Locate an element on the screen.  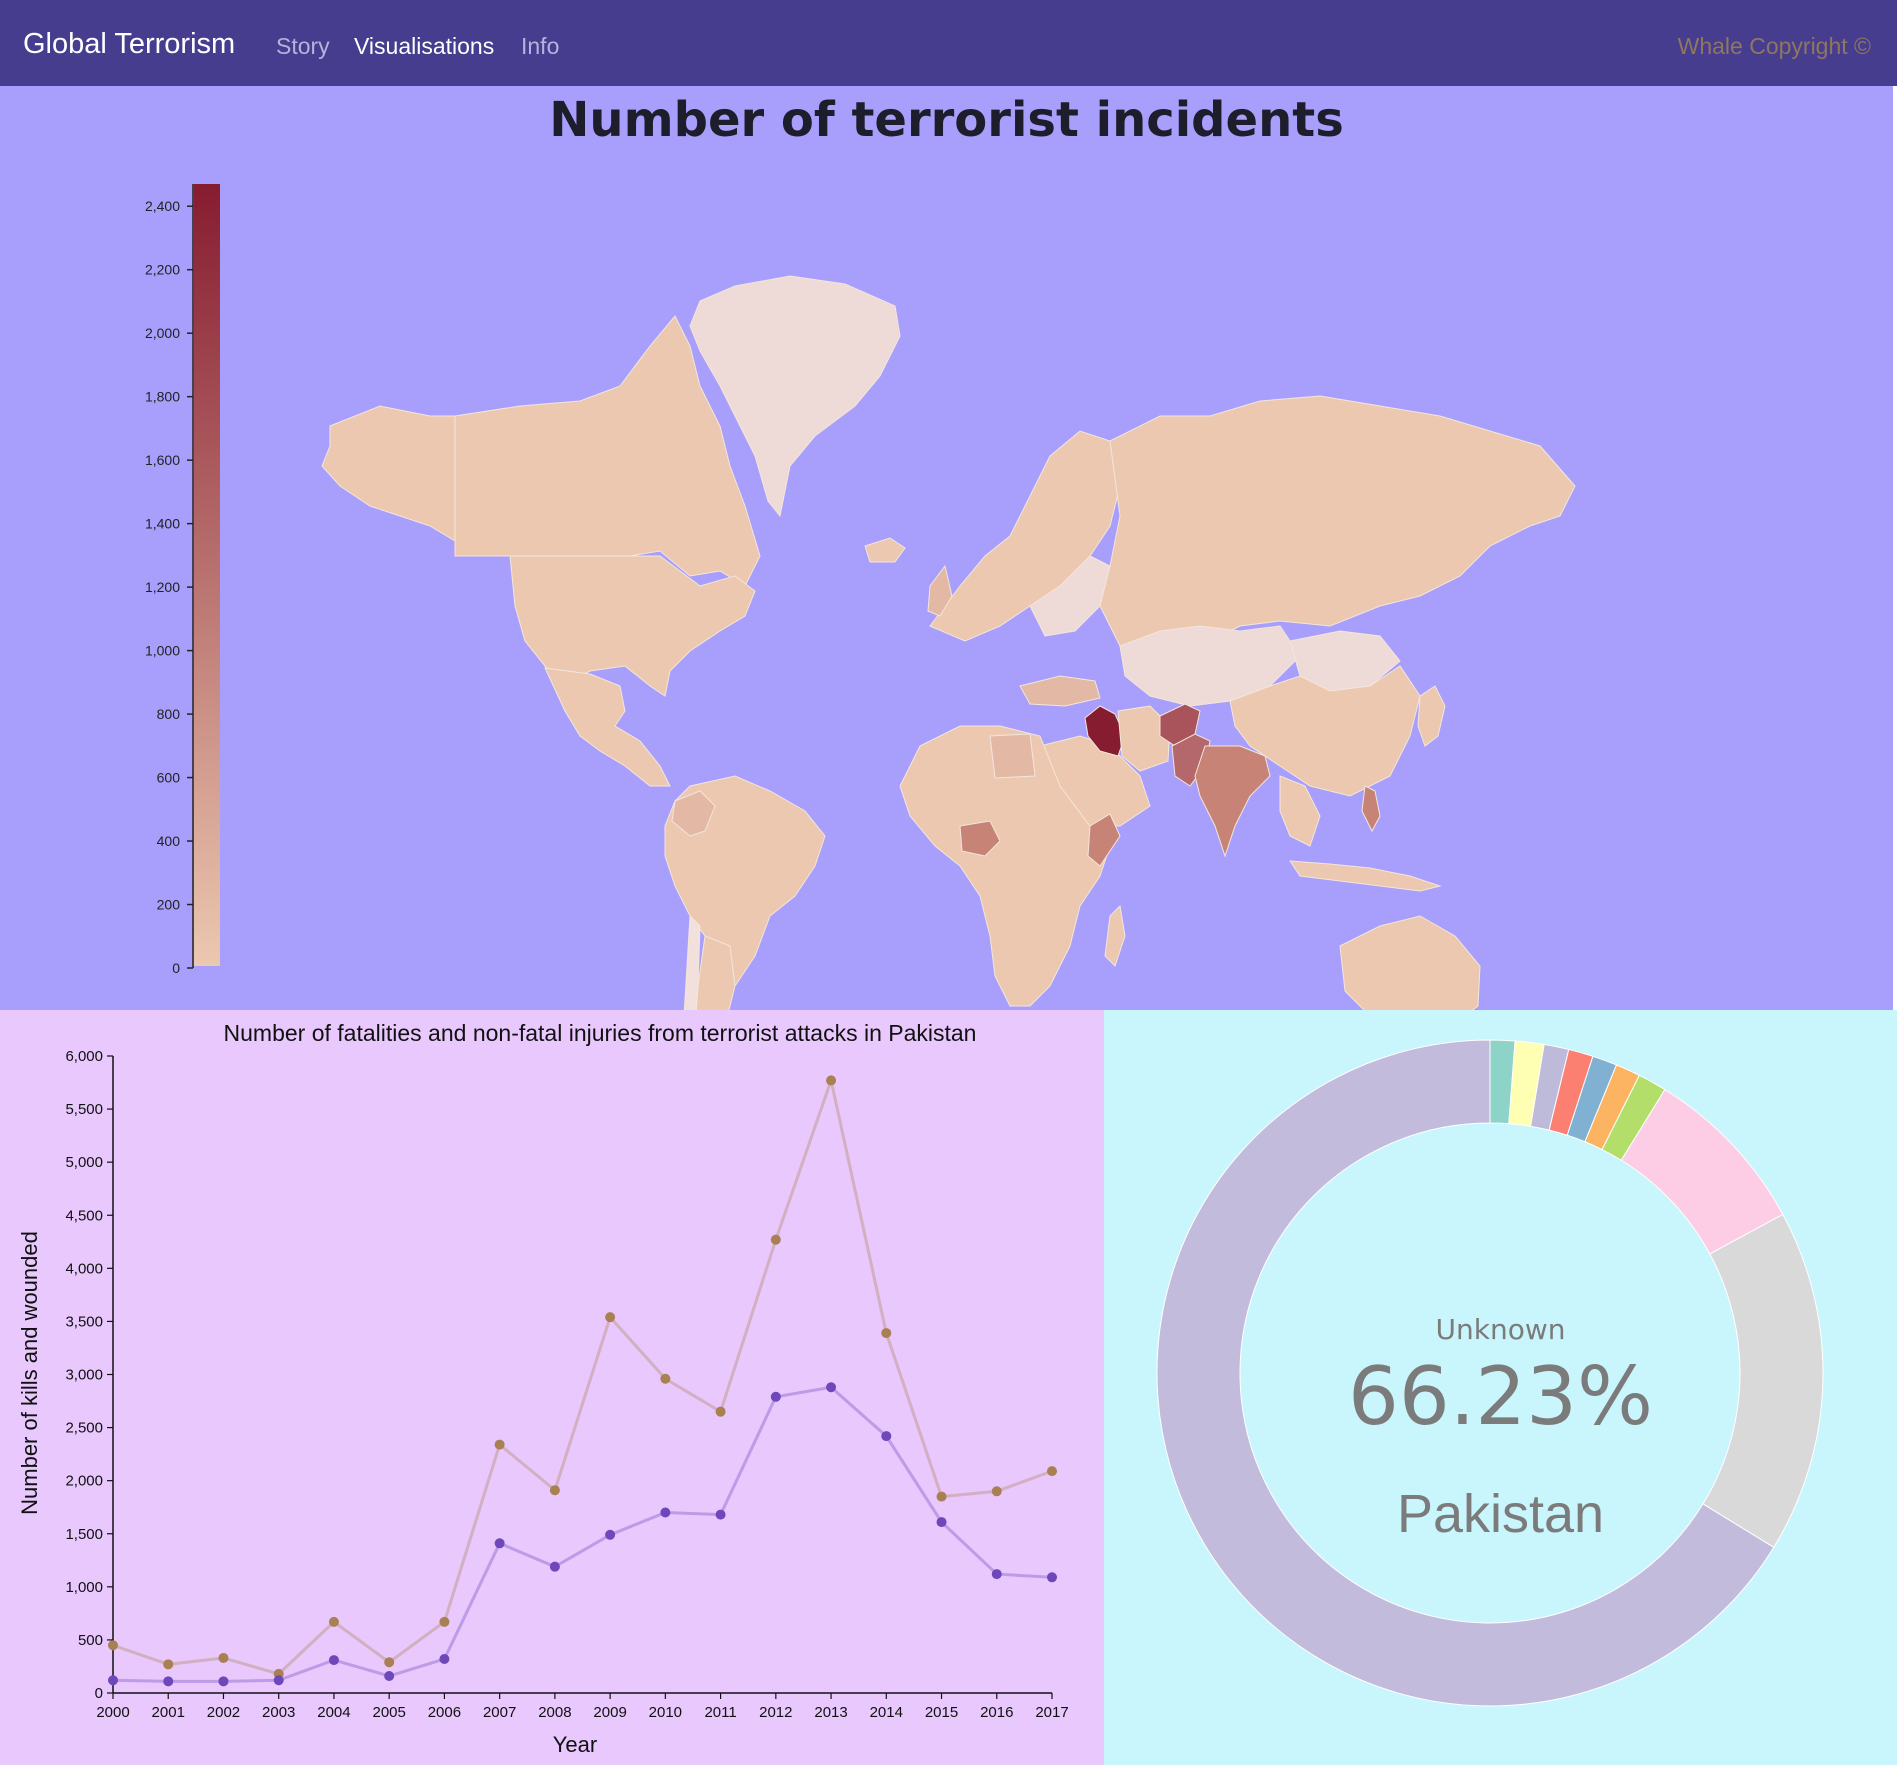
country-greenland is located at coordinates (795, 396).